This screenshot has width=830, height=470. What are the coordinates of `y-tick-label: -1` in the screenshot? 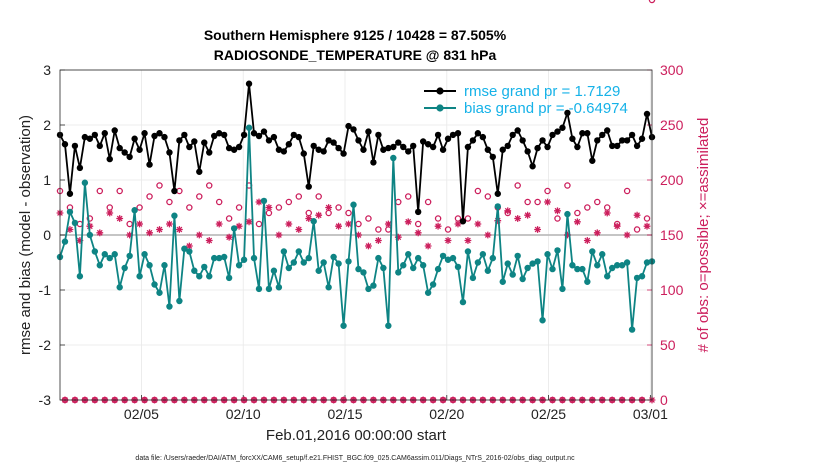 It's located at (45, 290).